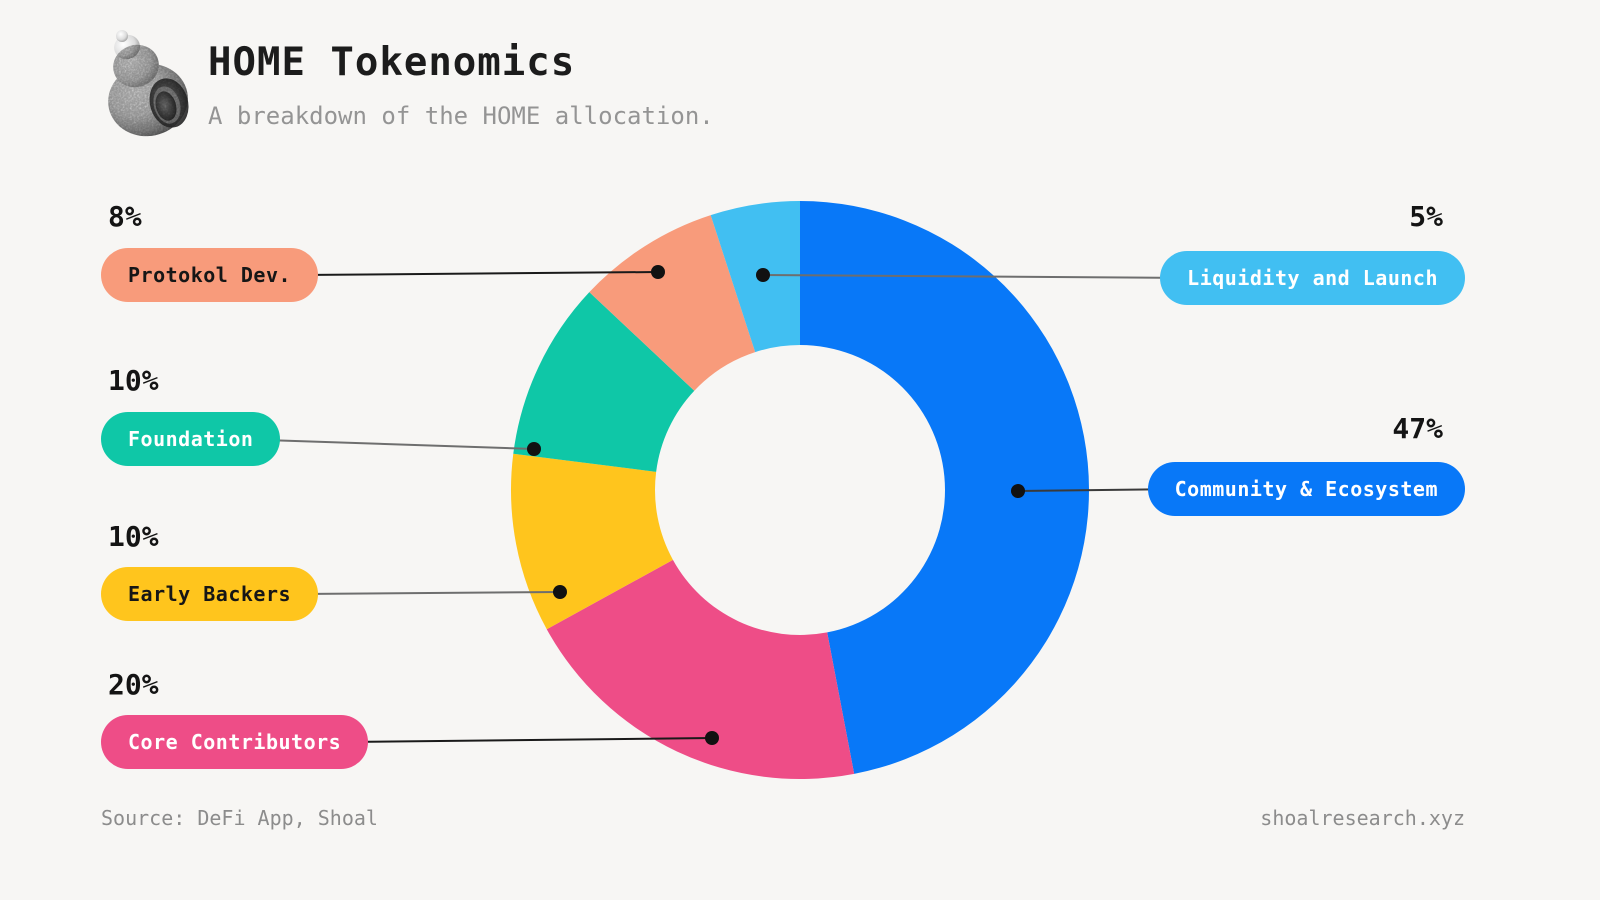 This screenshot has height=900, width=1600. What do you see at coordinates (755, 277) in the screenshot?
I see `slice-liquidity-launch` at bounding box center [755, 277].